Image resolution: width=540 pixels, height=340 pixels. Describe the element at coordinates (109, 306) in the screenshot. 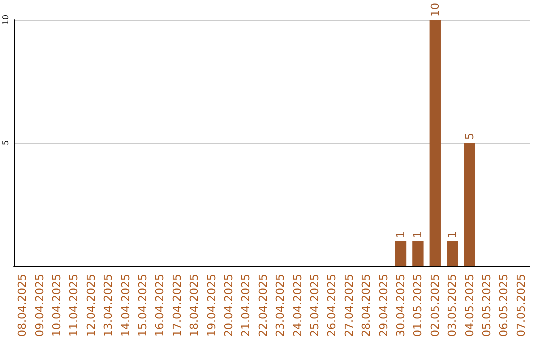

I see `x-tick-label: 13.04.2025` at that location.